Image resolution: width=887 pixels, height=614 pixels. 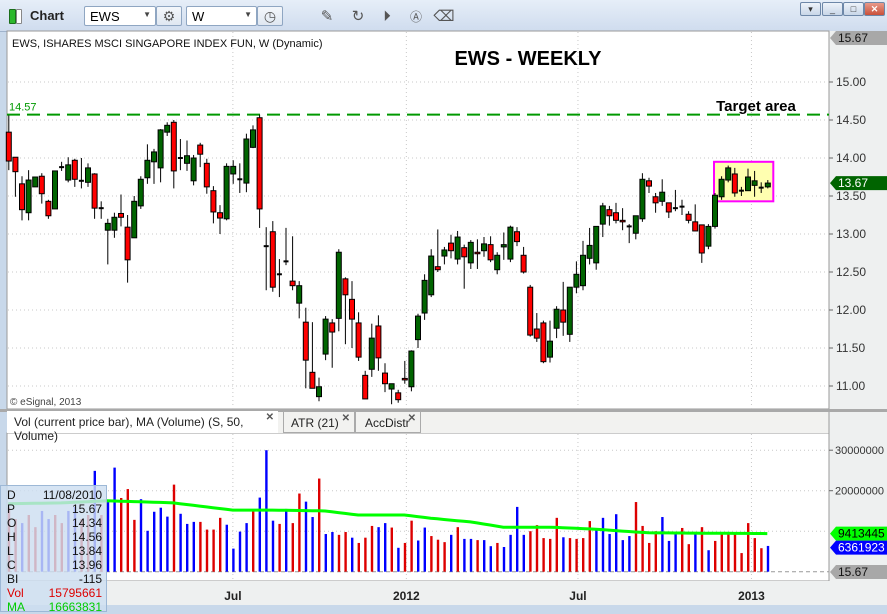 What do you see at coordinates (810, 9) in the screenshot?
I see `window-menu-button: ▾` at bounding box center [810, 9].